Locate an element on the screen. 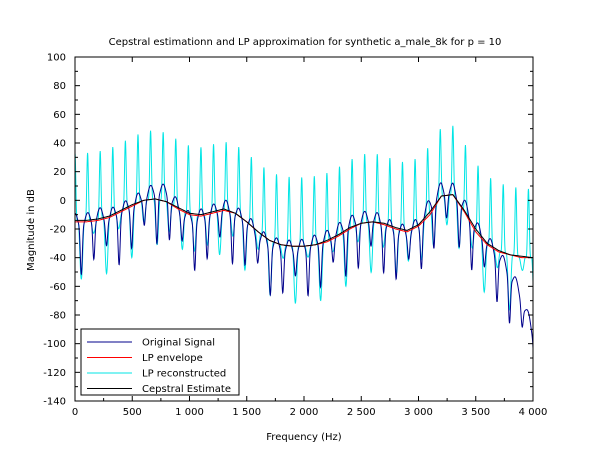 The height and width of the screenshot is (460, 610). x-tick-label: 2 500 is located at coordinates (361, 412).